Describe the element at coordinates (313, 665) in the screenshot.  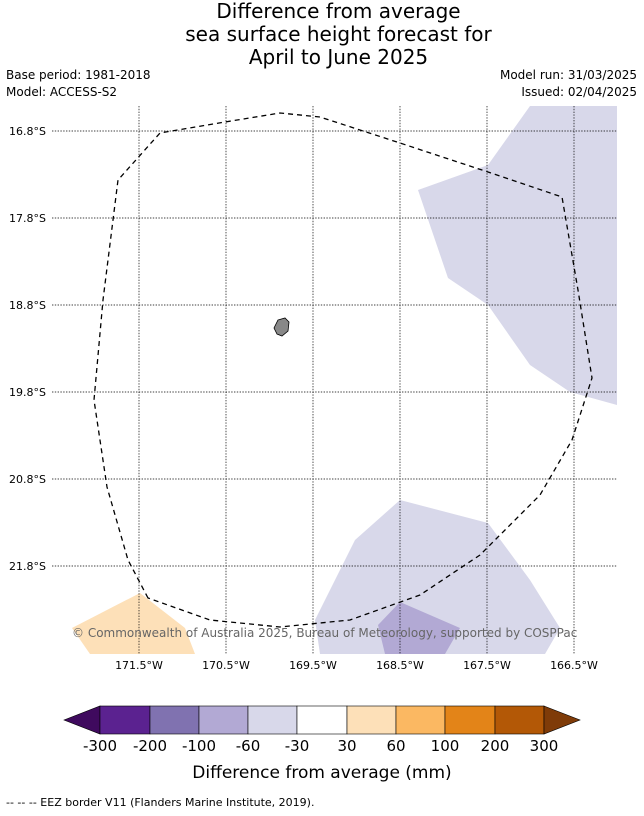
I see `lon-label: 169.5°W` at that location.